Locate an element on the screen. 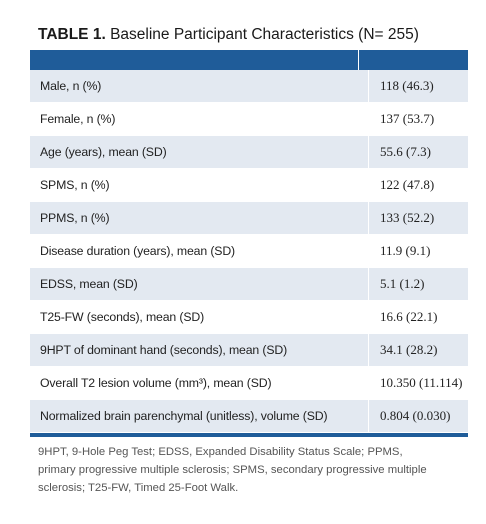  value: 10.350 (11.114) is located at coordinates (421, 382).